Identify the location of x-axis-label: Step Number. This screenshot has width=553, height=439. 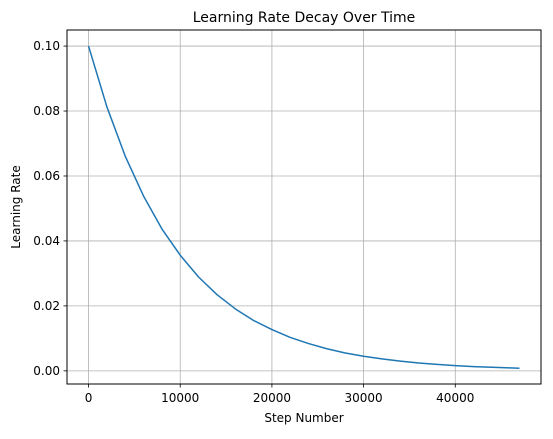
(303, 418).